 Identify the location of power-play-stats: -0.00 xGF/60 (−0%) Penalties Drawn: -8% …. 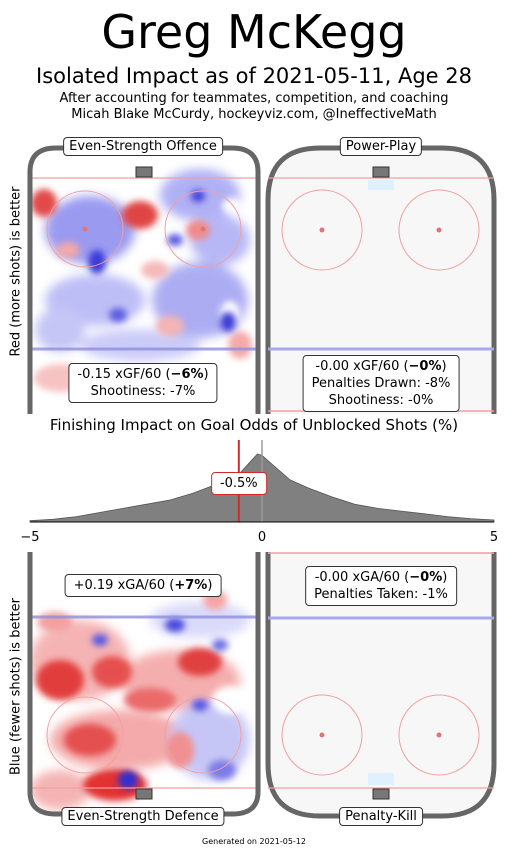
(381, 383).